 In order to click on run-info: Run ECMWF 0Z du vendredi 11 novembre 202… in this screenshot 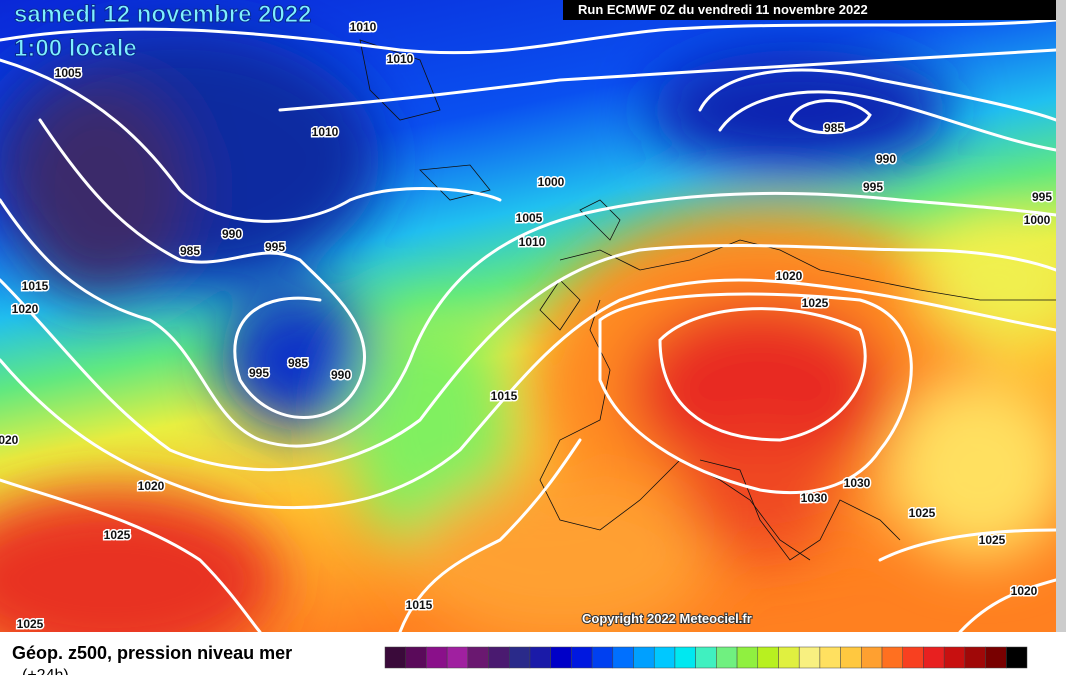, I will do `click(723, 9)`.